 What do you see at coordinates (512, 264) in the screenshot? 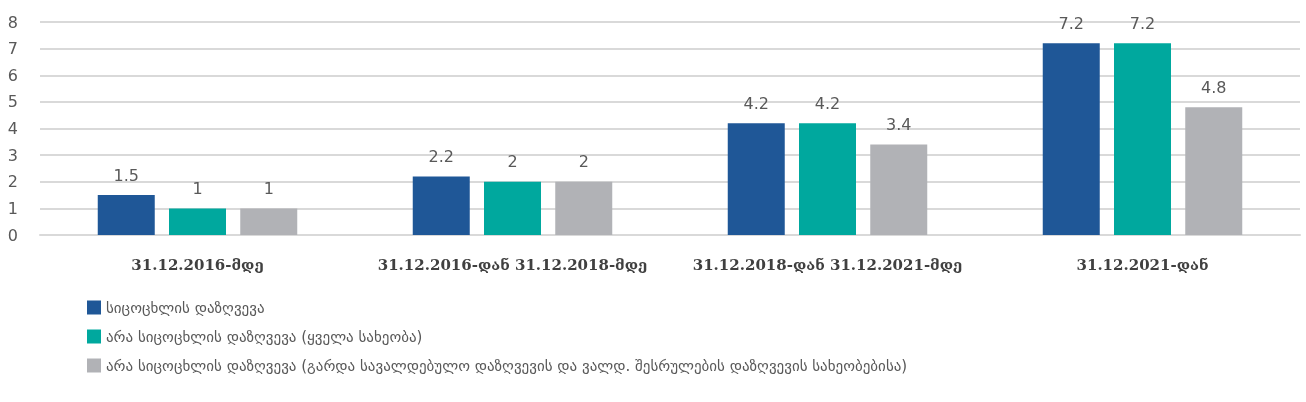
I see `x-tick-label: 31.12.2016-დან 31.12.2018-მდე` at bounding box center [512, 264].